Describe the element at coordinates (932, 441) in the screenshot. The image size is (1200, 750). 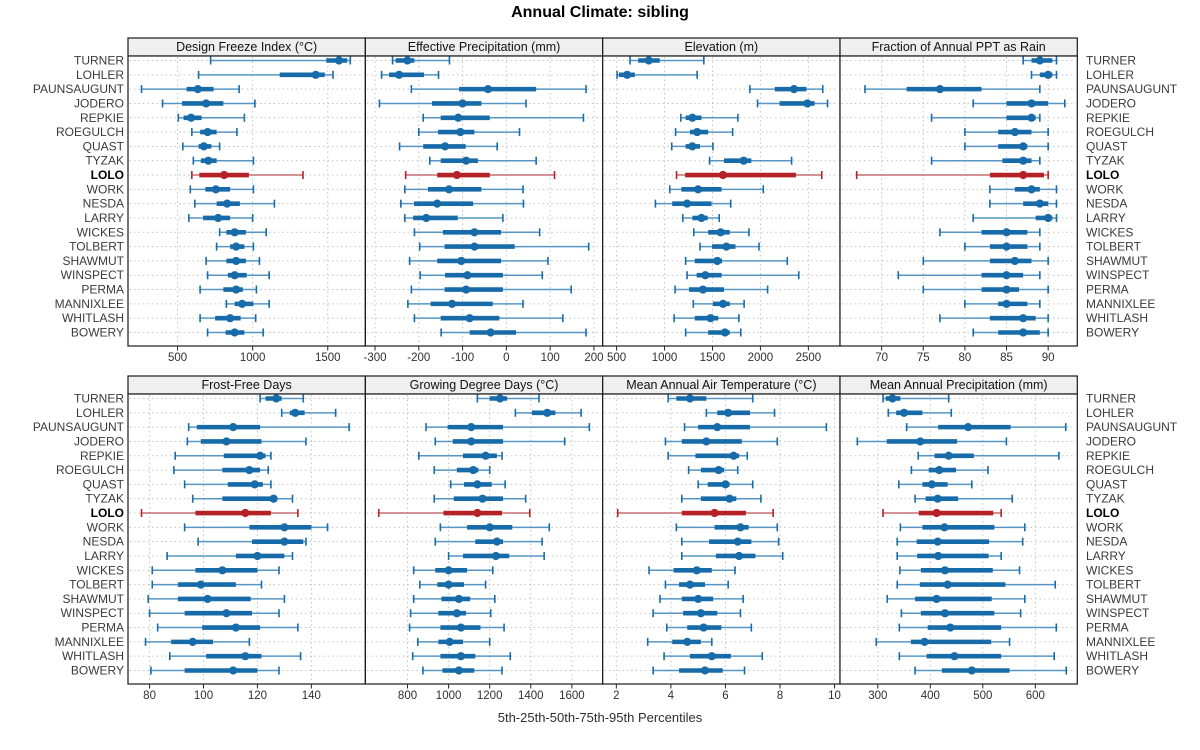
I see `range-jodero` at that location.